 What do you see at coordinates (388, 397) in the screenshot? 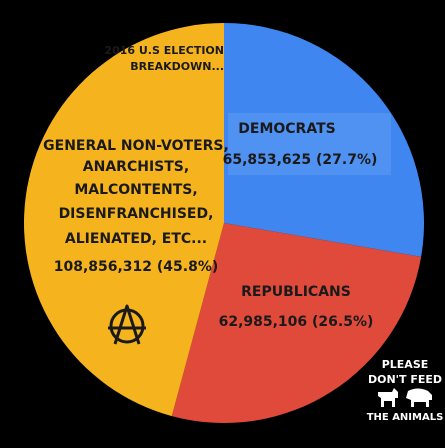
I see `donkey-icon` at bounding box center [388, 397].